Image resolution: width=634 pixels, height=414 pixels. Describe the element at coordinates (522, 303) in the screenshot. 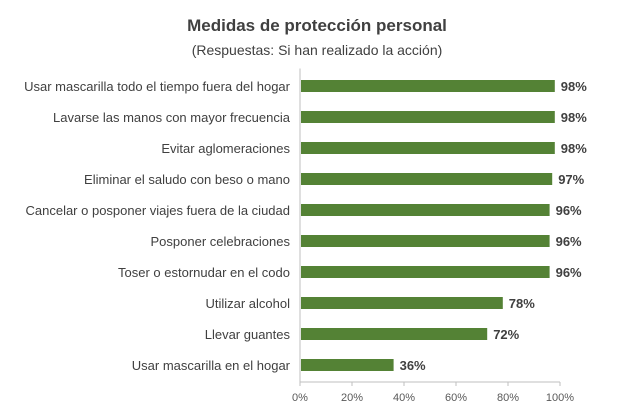

I see `data-label: 78%` at that location.